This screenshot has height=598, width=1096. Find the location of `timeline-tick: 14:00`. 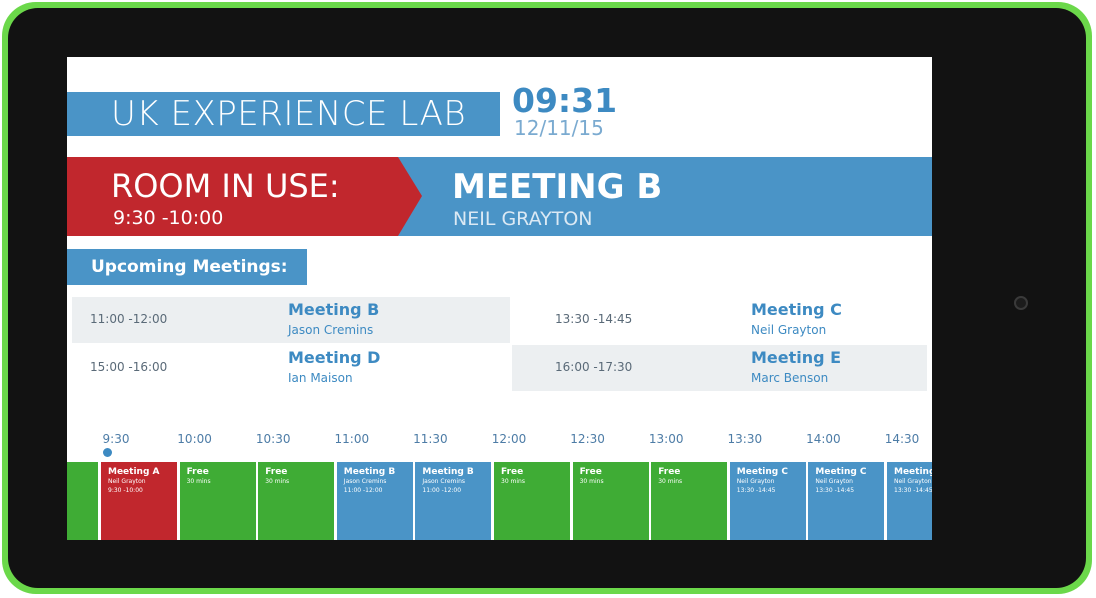

timeline-tick: 14:00 is located at coordinates (823, 439).